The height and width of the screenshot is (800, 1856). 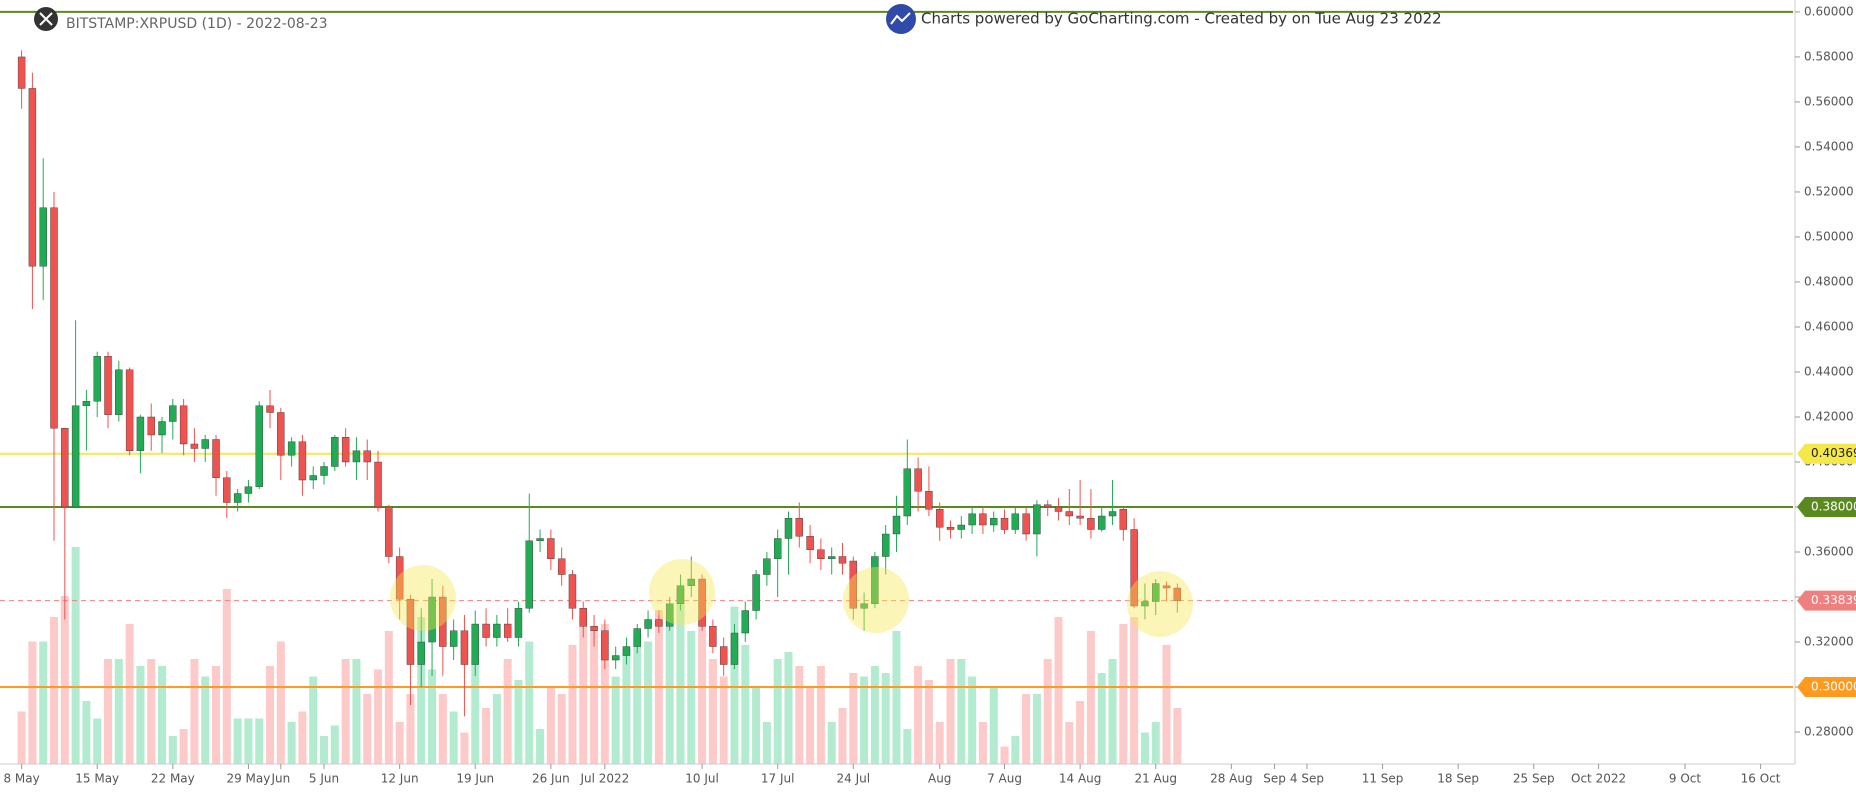 What do you see at coordinates (197, 24) in the screenshot?
I see `chart-title: BITSTAMP:XRPUSD (1D) - 2022-08-23` at bounding box center [197, 24].